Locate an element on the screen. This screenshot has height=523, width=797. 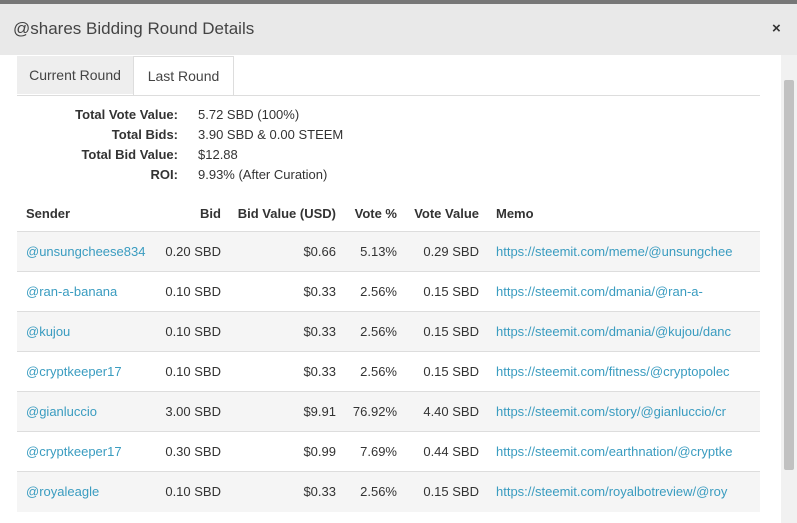
link: https://steemit.com/royalbotreview/@roy is located at coordinates (612, 491).